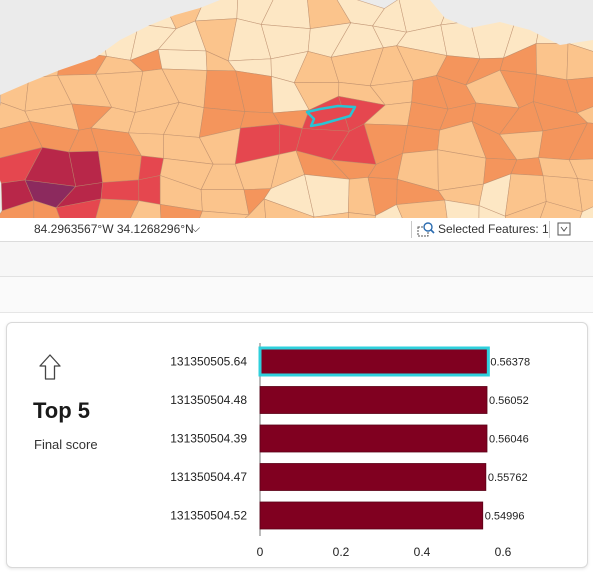 This screenshot has width=593, height=574. What do you see at coordinates (62, 410) in the screenshot?
I see `card-title: Top 5` at bounding box center [62, 410].